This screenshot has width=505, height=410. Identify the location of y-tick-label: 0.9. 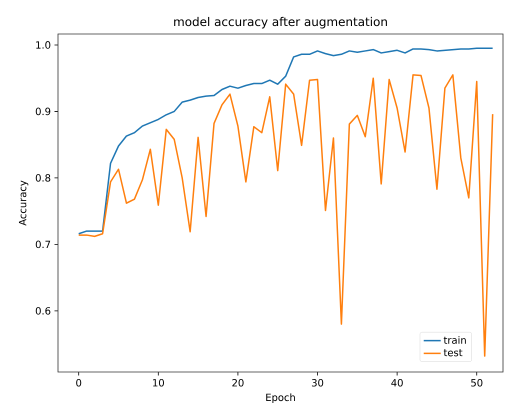
(43, 112).